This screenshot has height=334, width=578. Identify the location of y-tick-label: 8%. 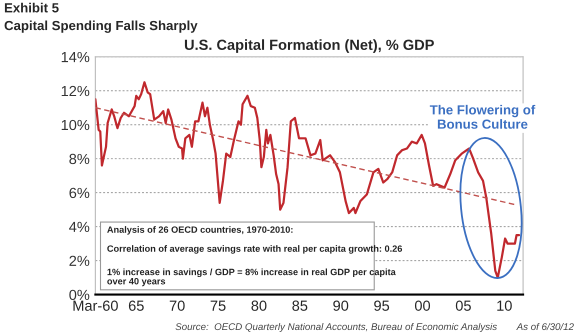
(79, 159).